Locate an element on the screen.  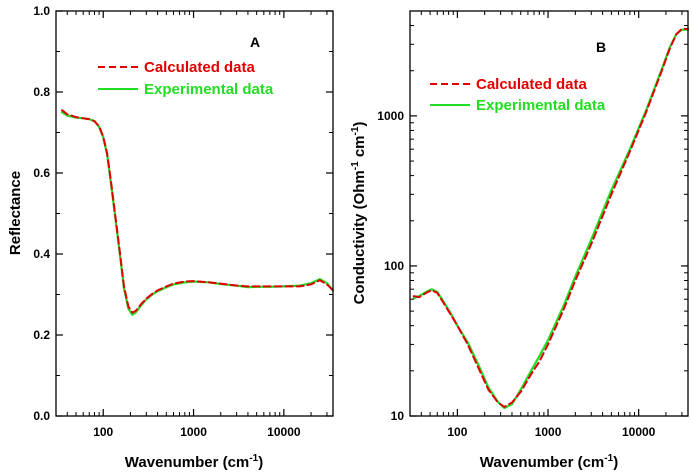
panel-b-y-tick-label: 100 is located at coordinates (394, 266).